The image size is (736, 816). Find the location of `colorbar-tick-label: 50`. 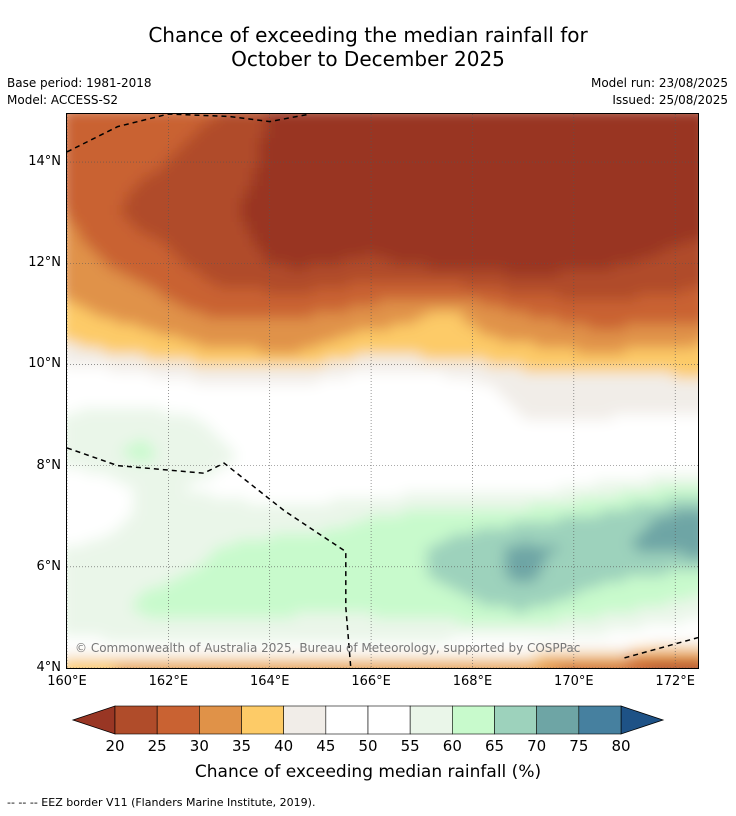

colorbar-tick-label: 50 is located at coordinates (368, 746).